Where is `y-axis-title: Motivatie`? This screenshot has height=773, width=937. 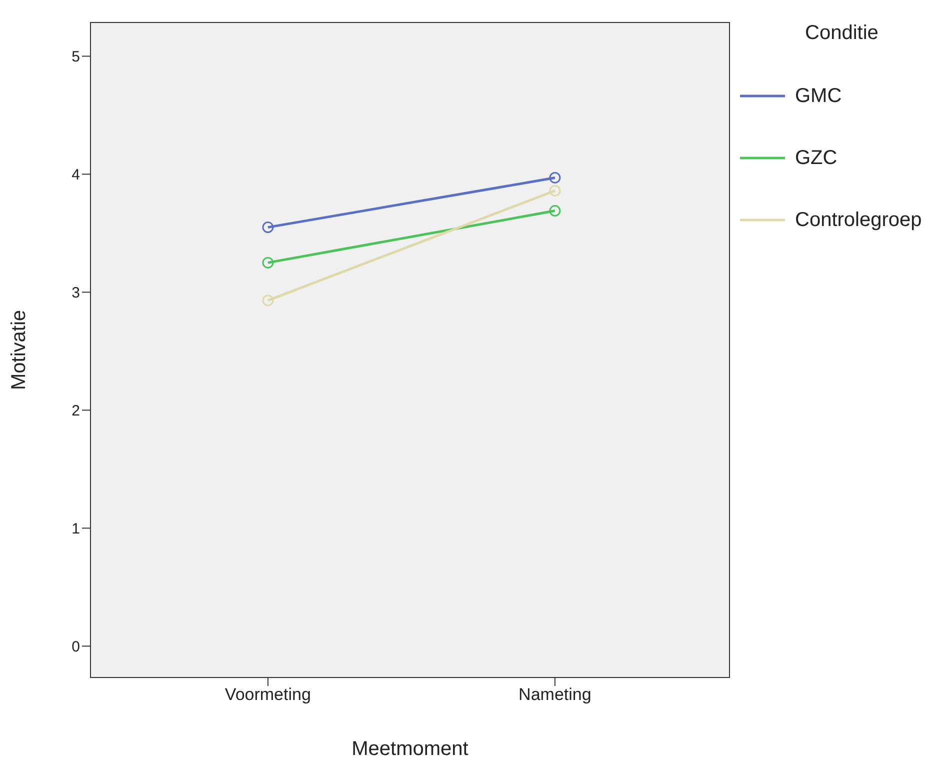
y-axis-title: Motivatie is located at coordinates (19, 350).